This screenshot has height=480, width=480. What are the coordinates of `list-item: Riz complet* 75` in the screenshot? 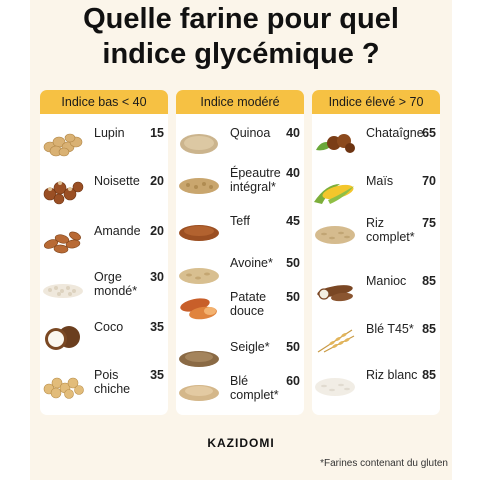 It's located at (376, 236).